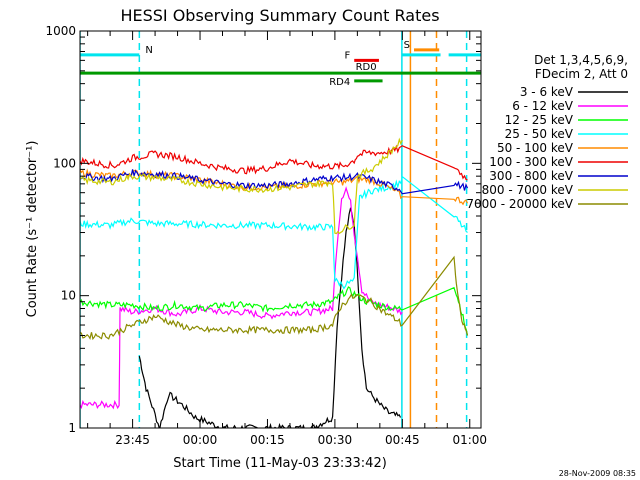 Image resolution: width=640 pixels, height=480 pixels. I want to click on x-tick-label: 00:30, so click(335, 440).